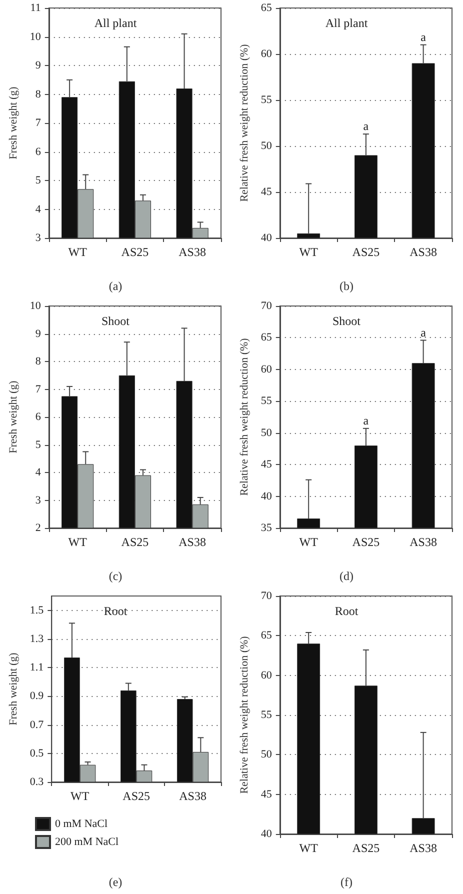 The height and width of the screenshot is (894, 463). What do you see at coordinates (266, 528) in the screenshot?
I see `y-tick-label: 35` at bounding box center [266, 528].